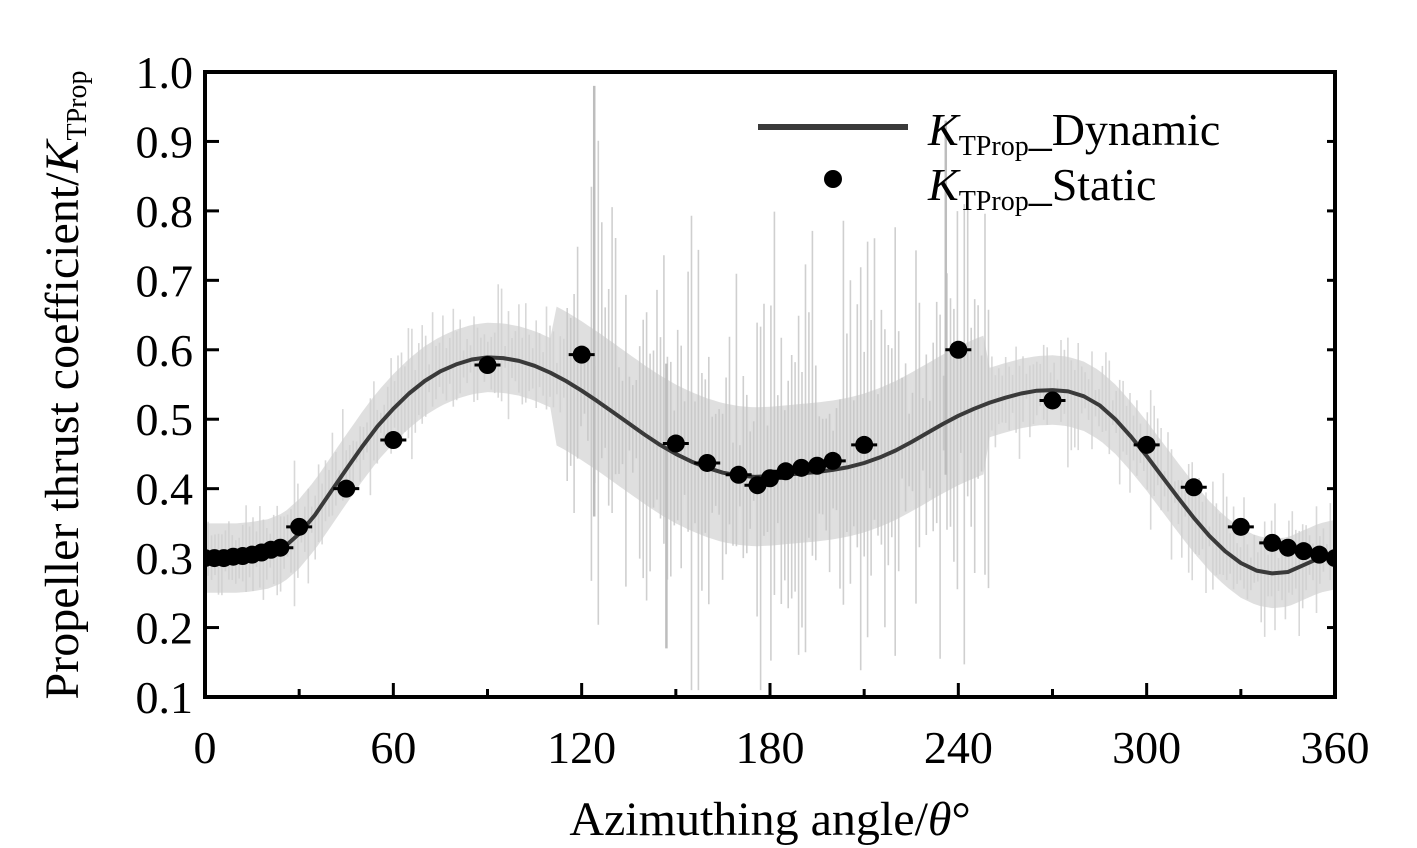  I want to click on x-tick-label: 60, so click(393, 747).